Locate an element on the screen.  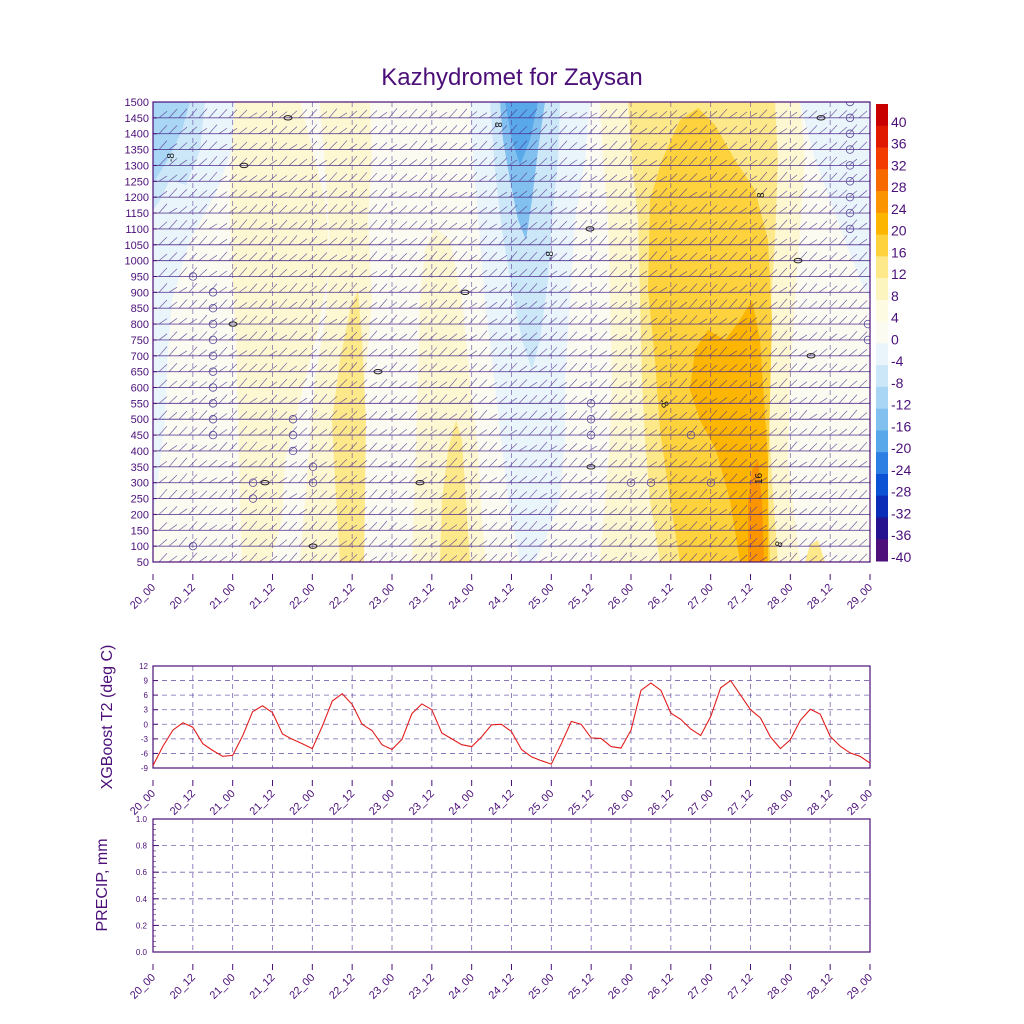
y-tick-label: 850 is located at coordinates (140, 309).